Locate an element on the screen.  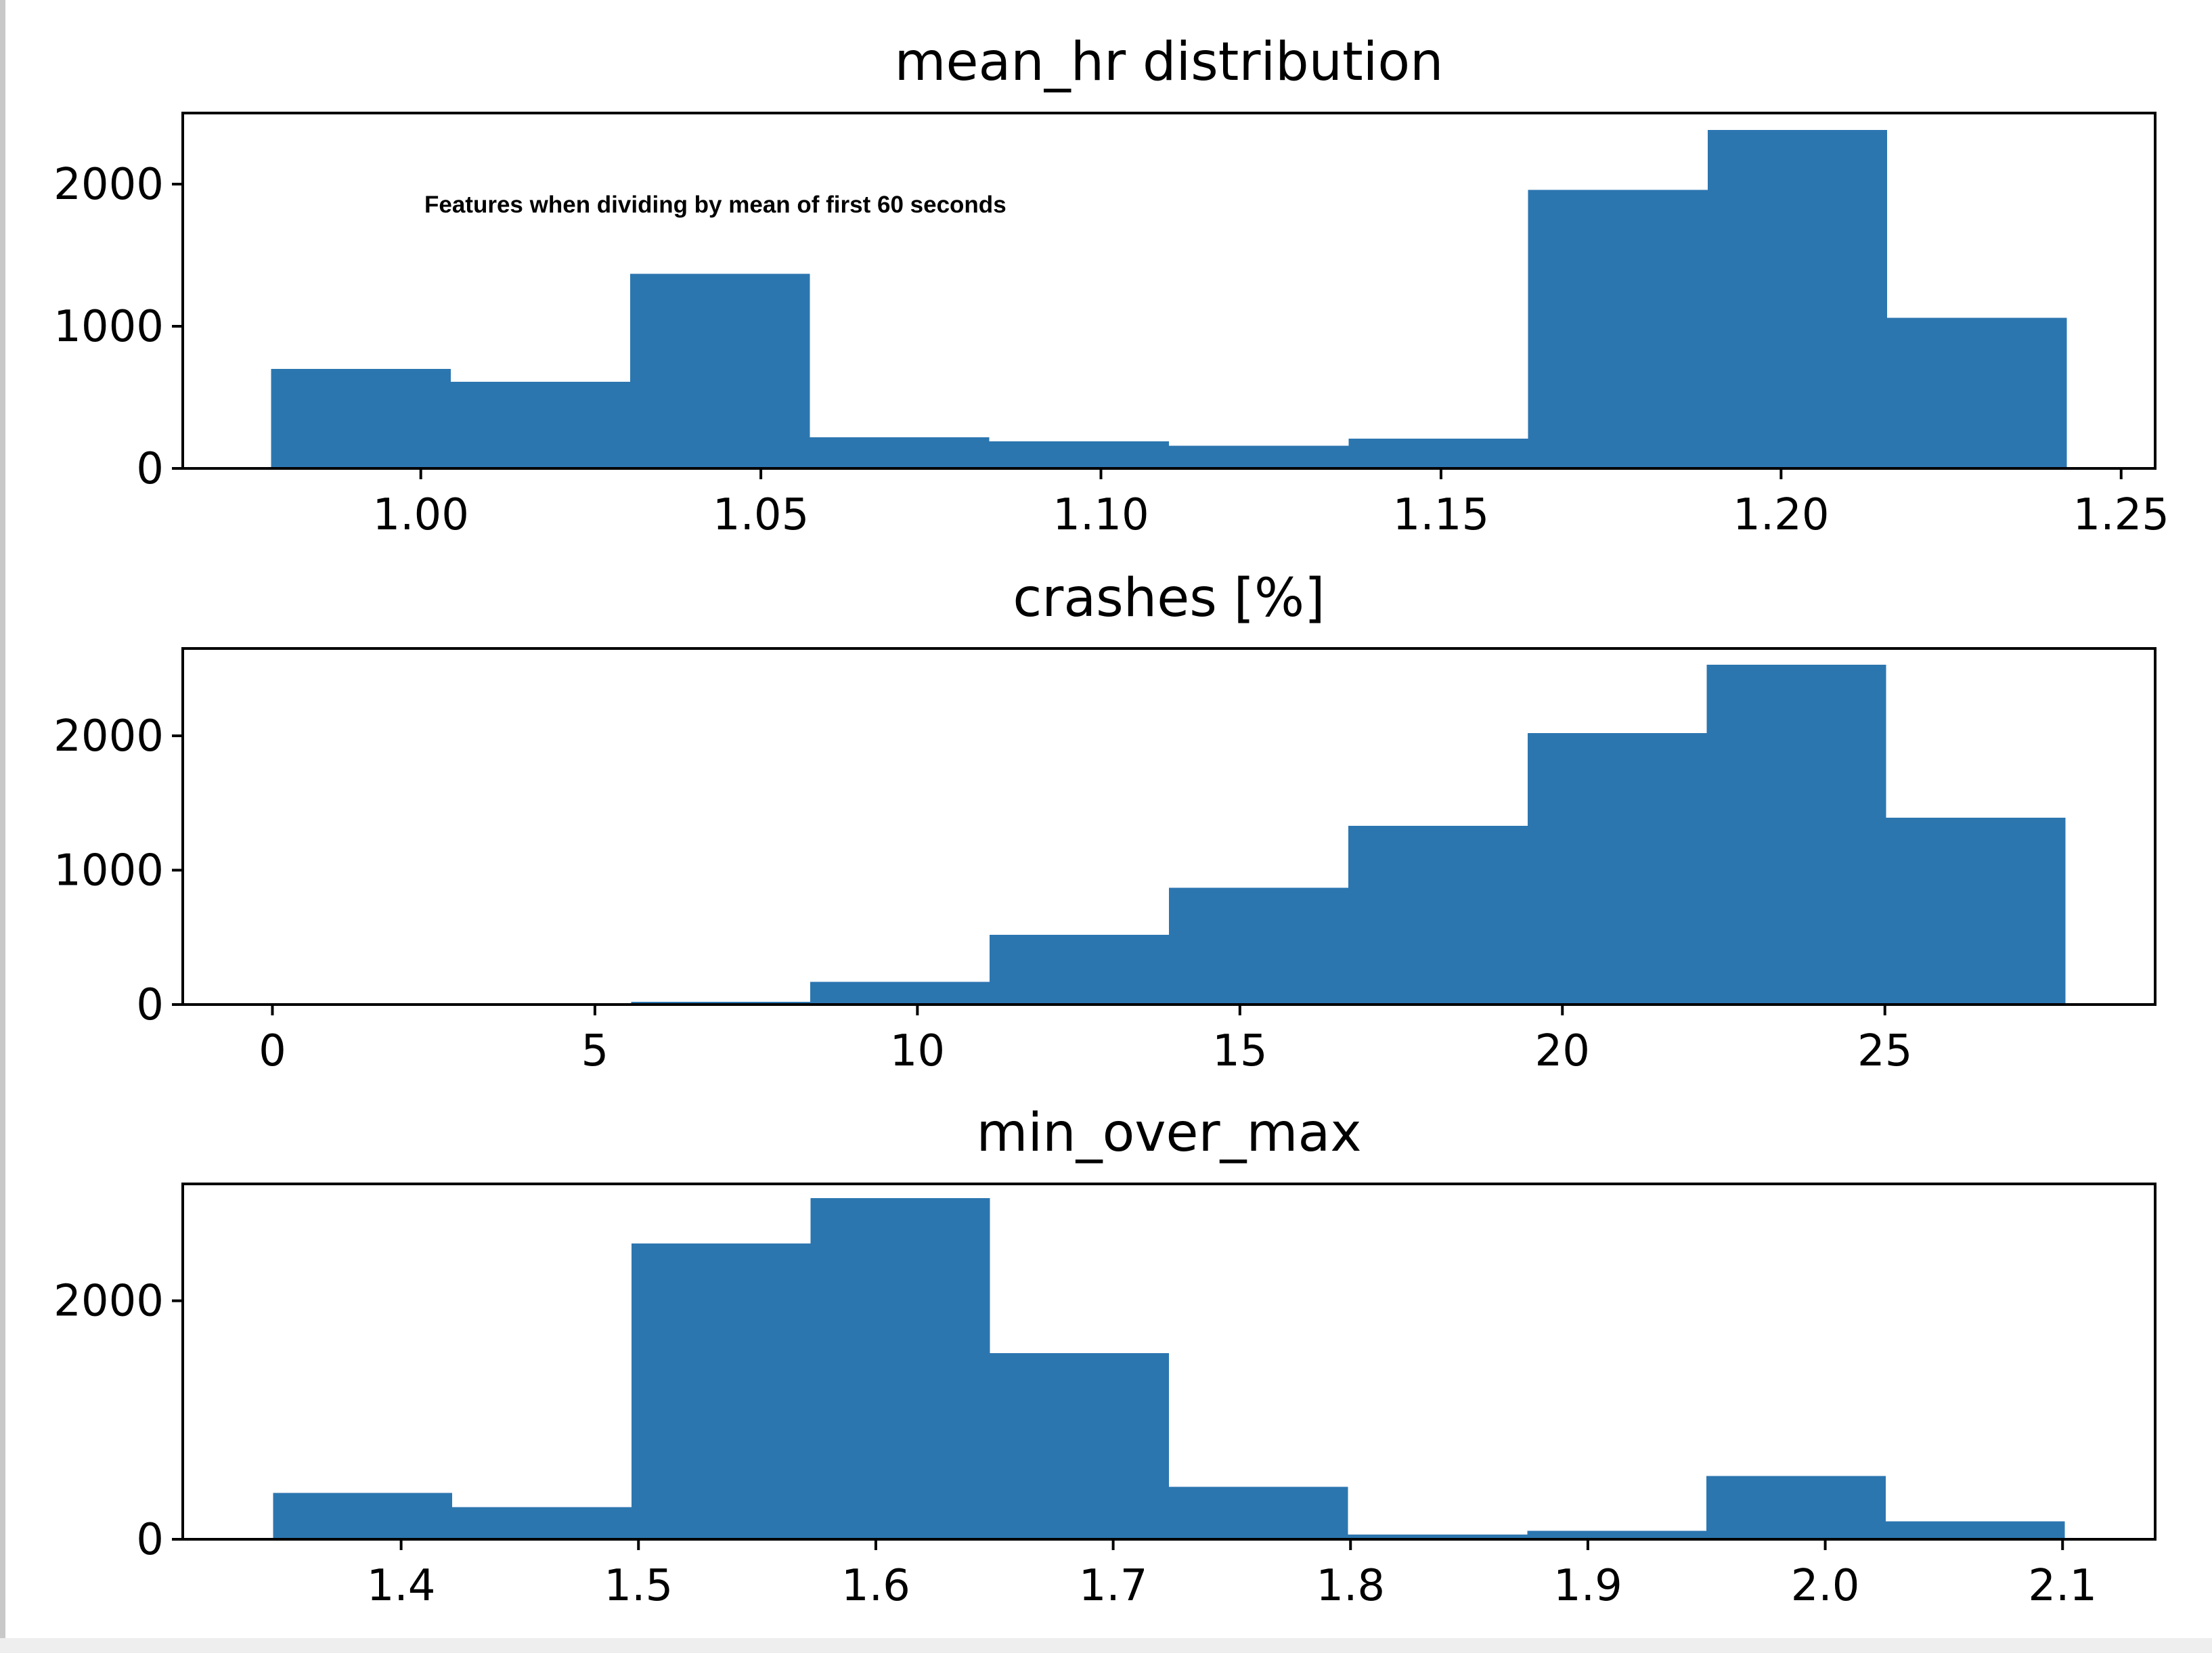
x-tick-label: 1.00 is located at coordinates (420, 515).